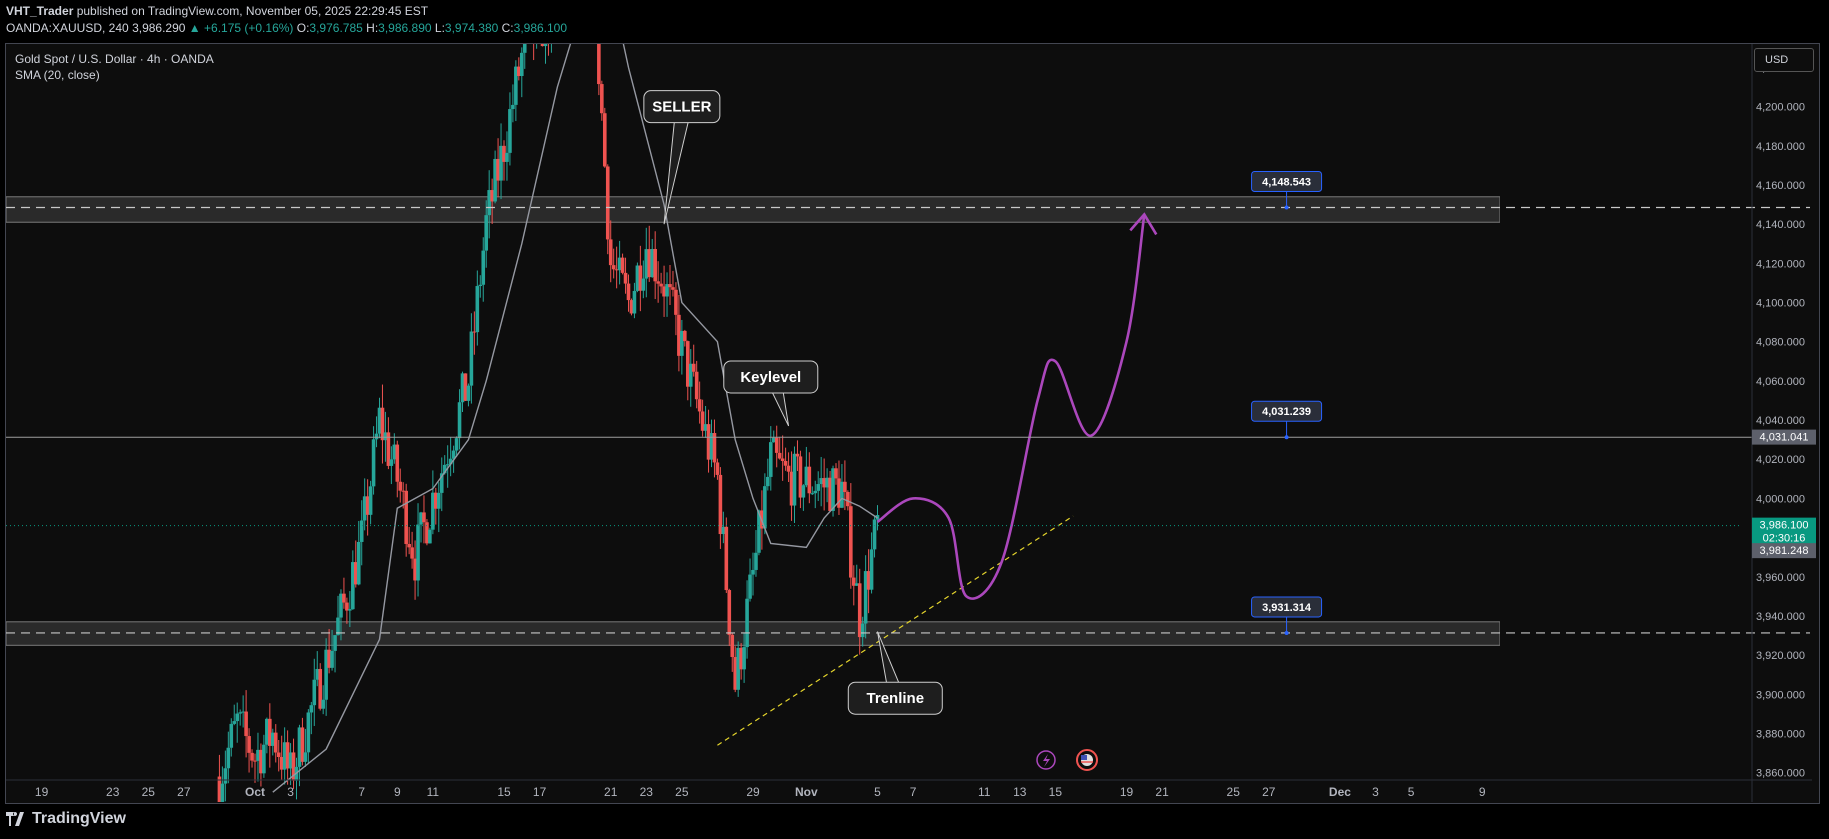  I want to click on indicator-legend: SMA (20, close), so click(57, 75).